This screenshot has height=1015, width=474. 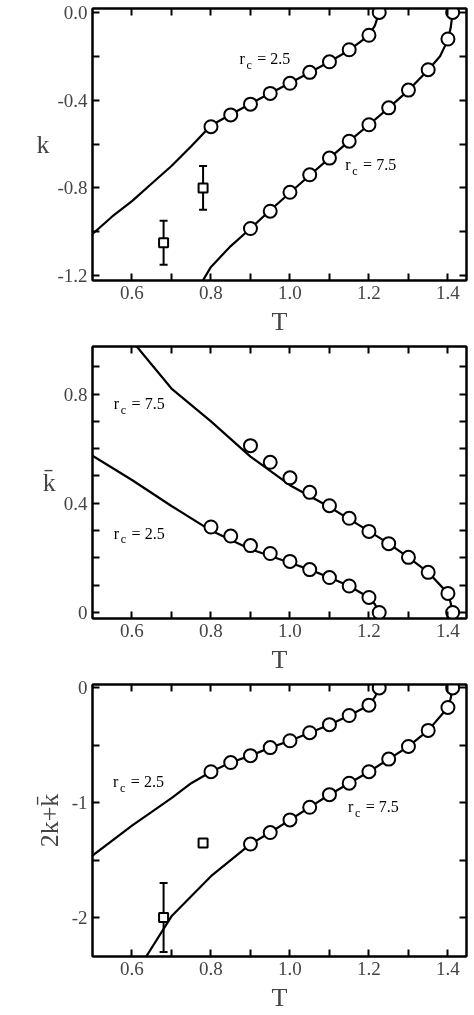 What do you see at coordinates (72, 100) in the screenshot?
I see `y-tick-label: -0.4` at bounding box center [72, 100].